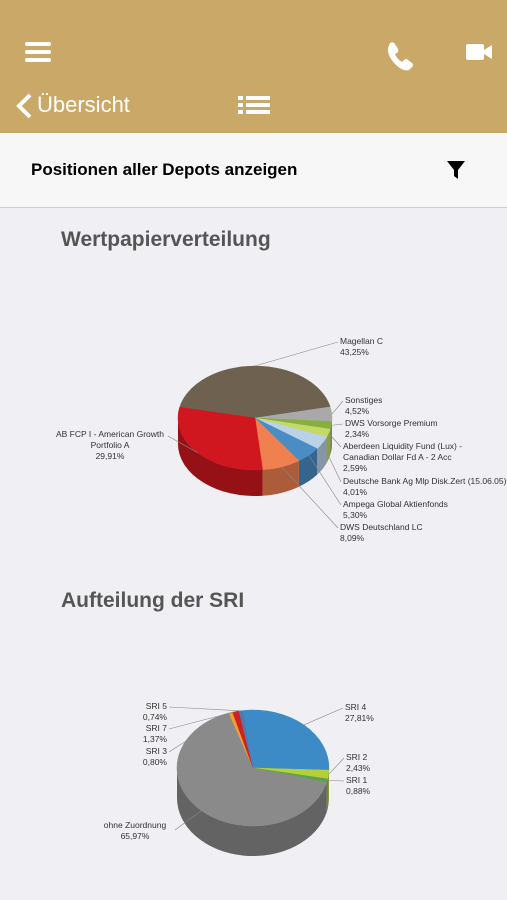 This screenshot has height=900, width=507. Describe the element at coordinates (352, 538) in the screenshot. I see `slice-value: 8,09%` at that location.